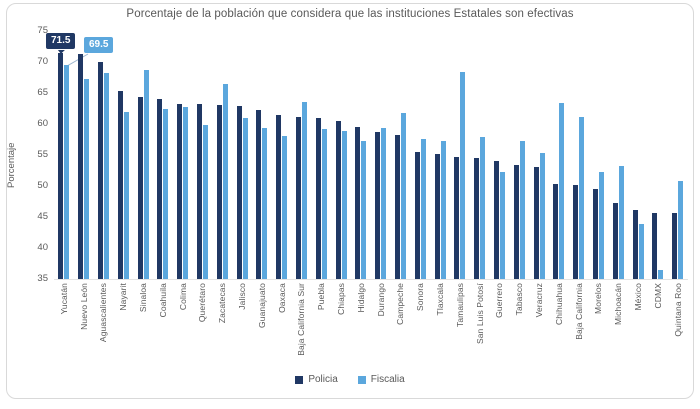 This screenshot has width=700, height=409. Describe the element at coordinates (42, 30) in the screenshot. I see `y-tick-75: 75` at that location.